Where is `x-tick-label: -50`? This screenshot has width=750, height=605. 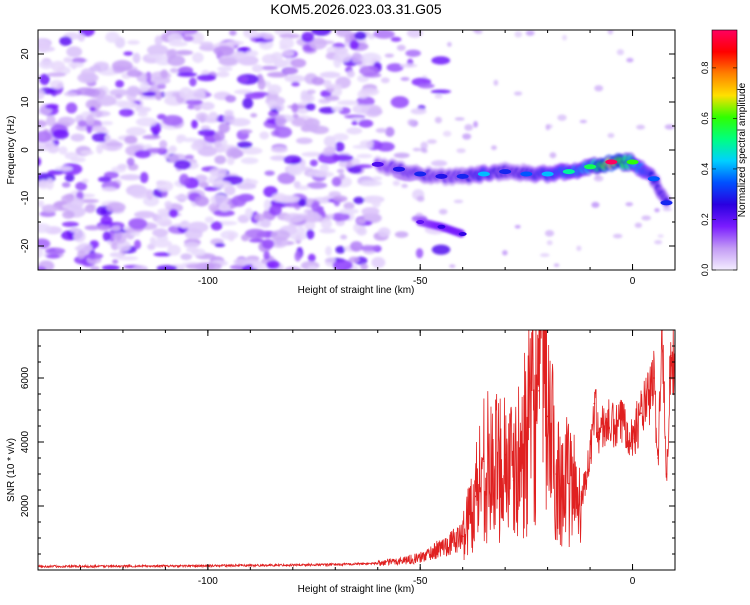
x-tick-label: -50 is located at coordinates (420, 581).